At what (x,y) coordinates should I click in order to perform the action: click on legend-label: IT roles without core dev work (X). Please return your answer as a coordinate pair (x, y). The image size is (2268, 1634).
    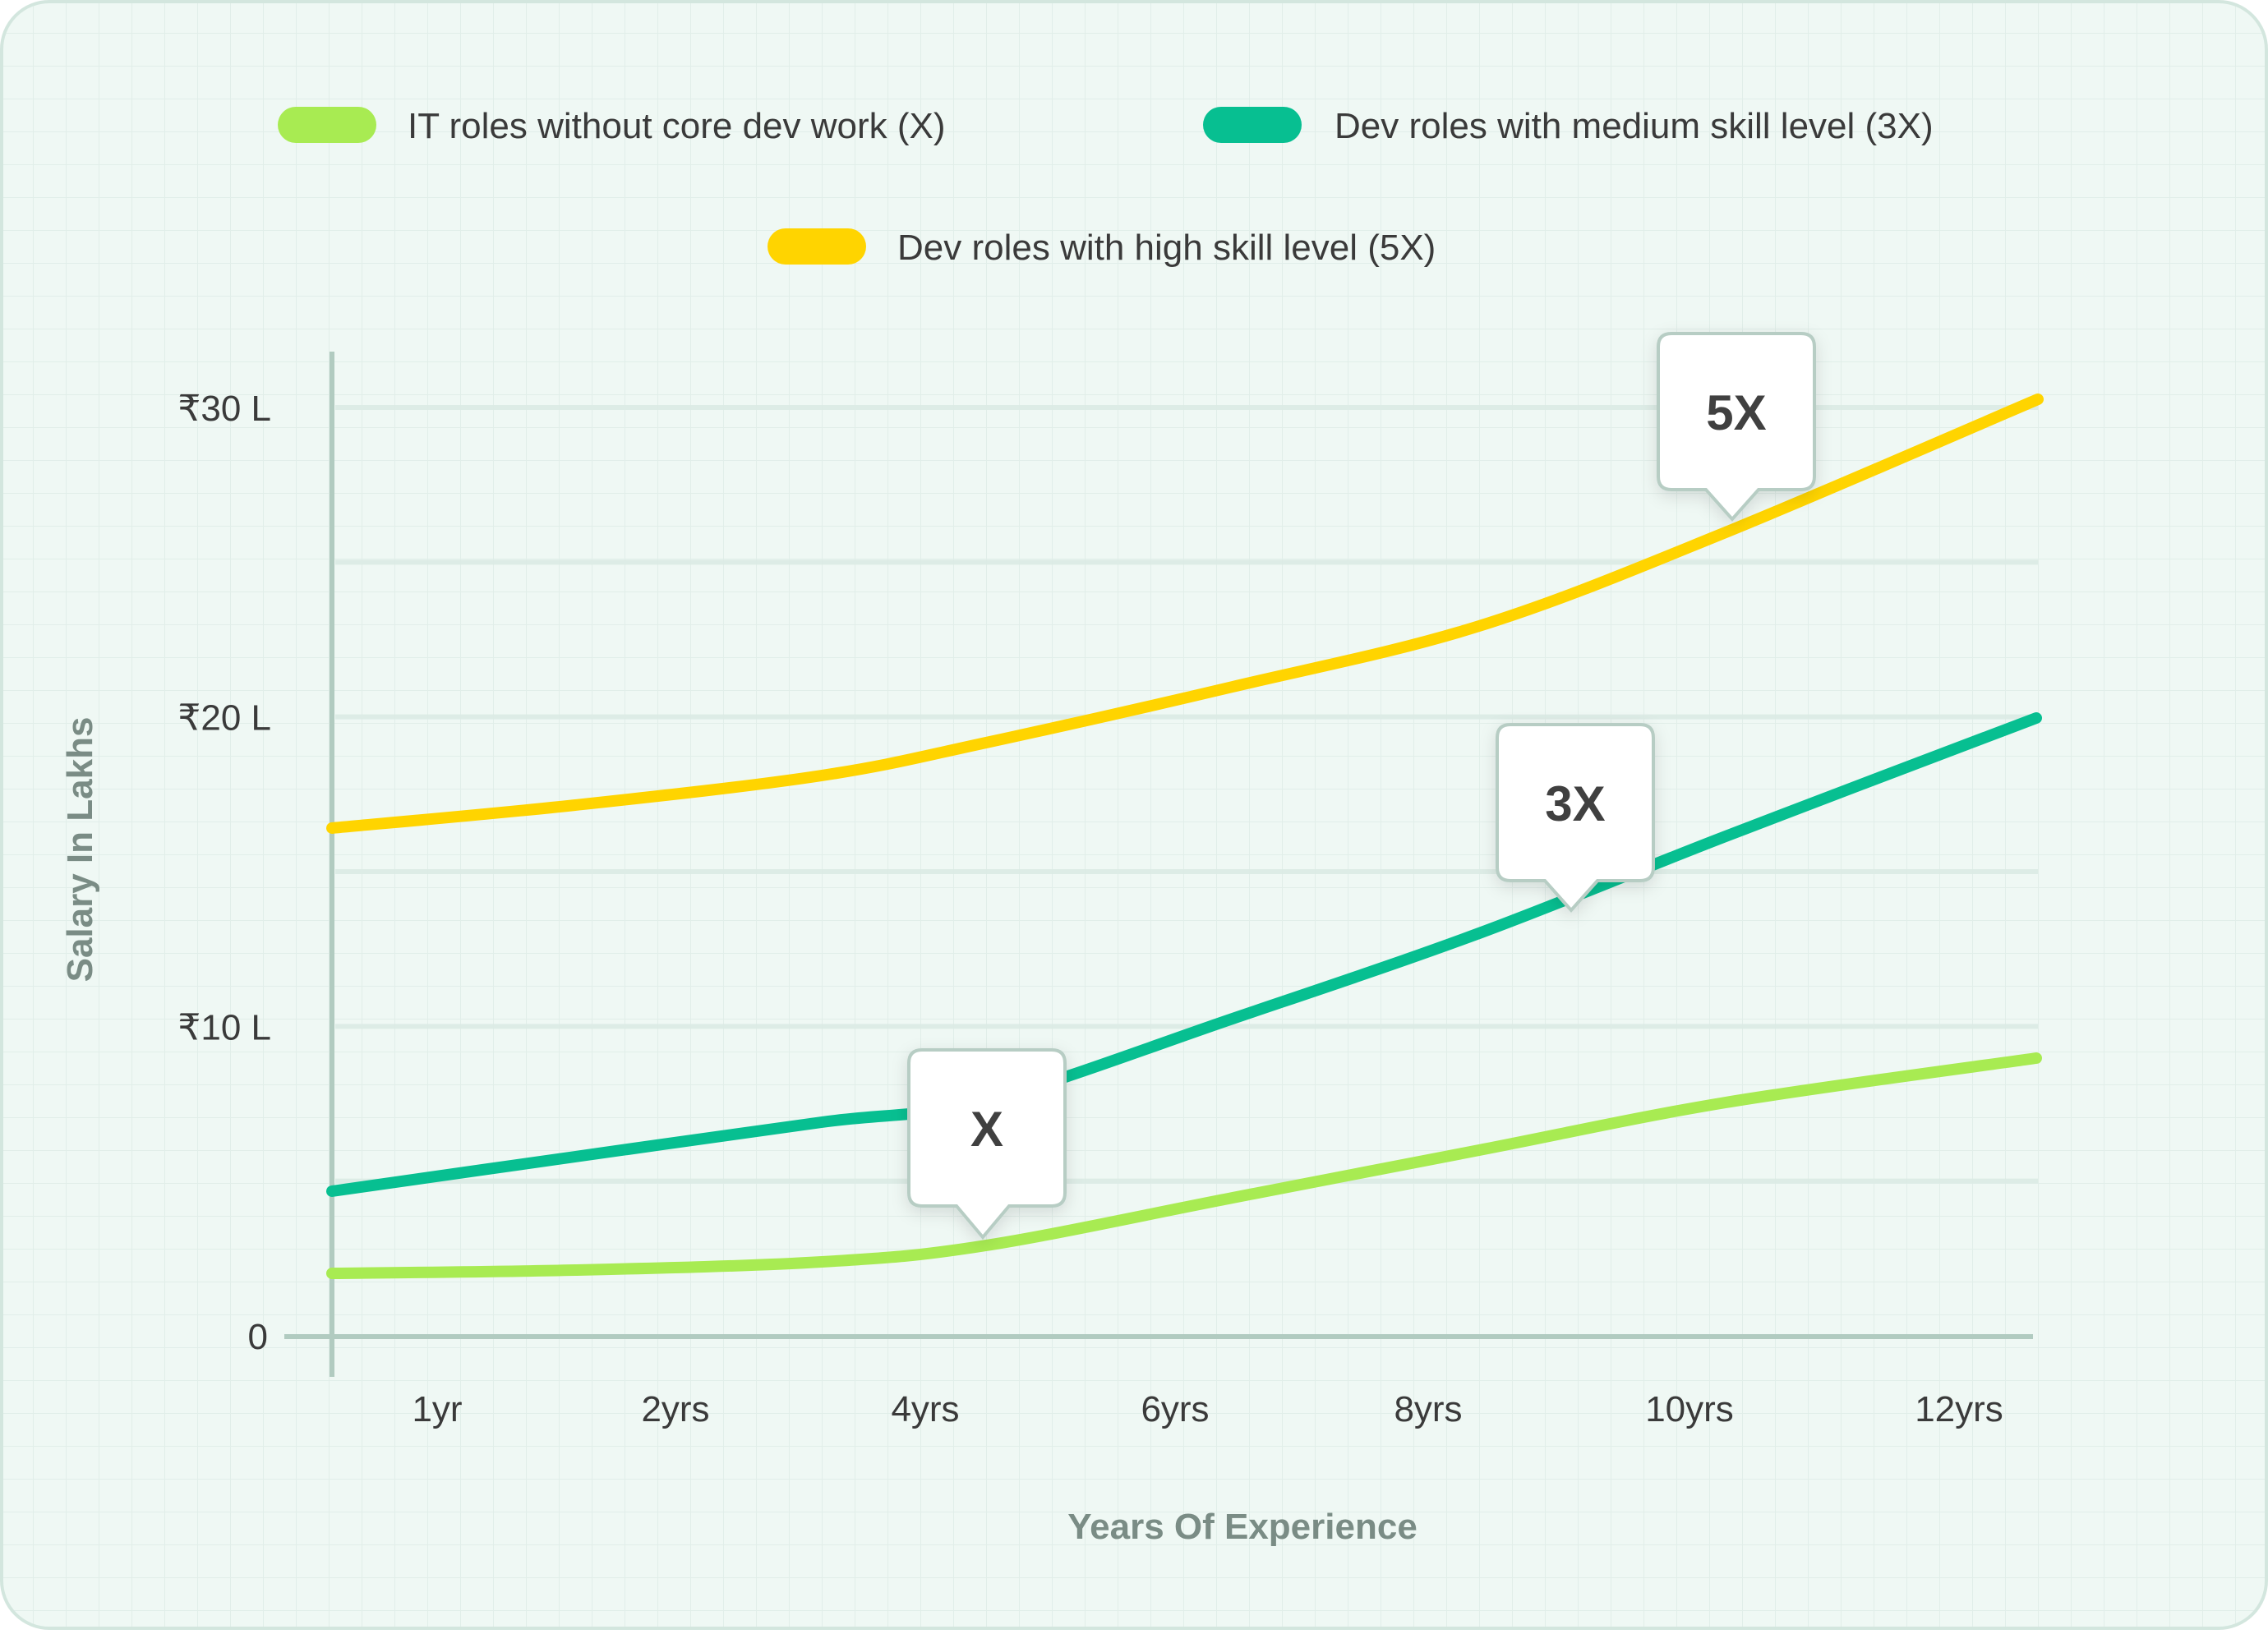
    Looking at the image, I should click on (677, 126).